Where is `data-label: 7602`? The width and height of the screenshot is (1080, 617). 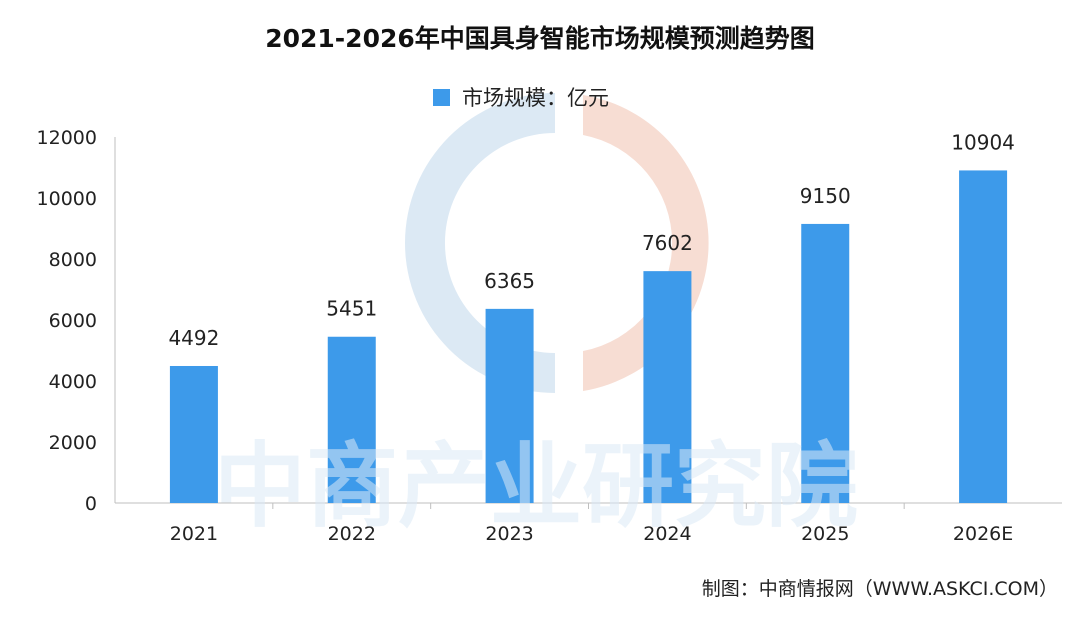
data-label: 7602 is located at coordinates (667, 243).